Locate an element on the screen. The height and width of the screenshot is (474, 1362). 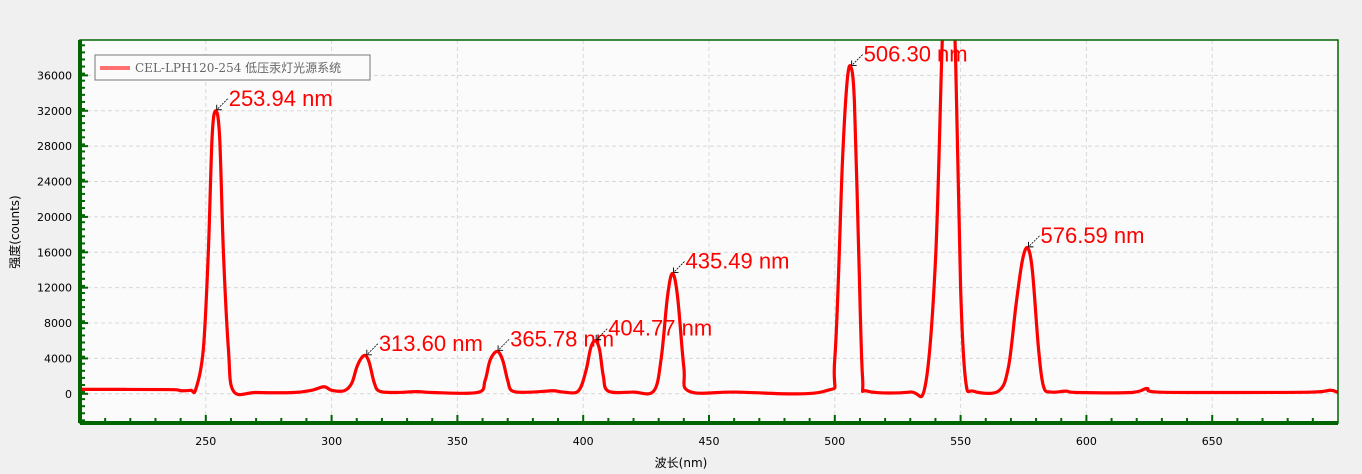
y-tick-label: 24000 is located at coordinates (54, 182).